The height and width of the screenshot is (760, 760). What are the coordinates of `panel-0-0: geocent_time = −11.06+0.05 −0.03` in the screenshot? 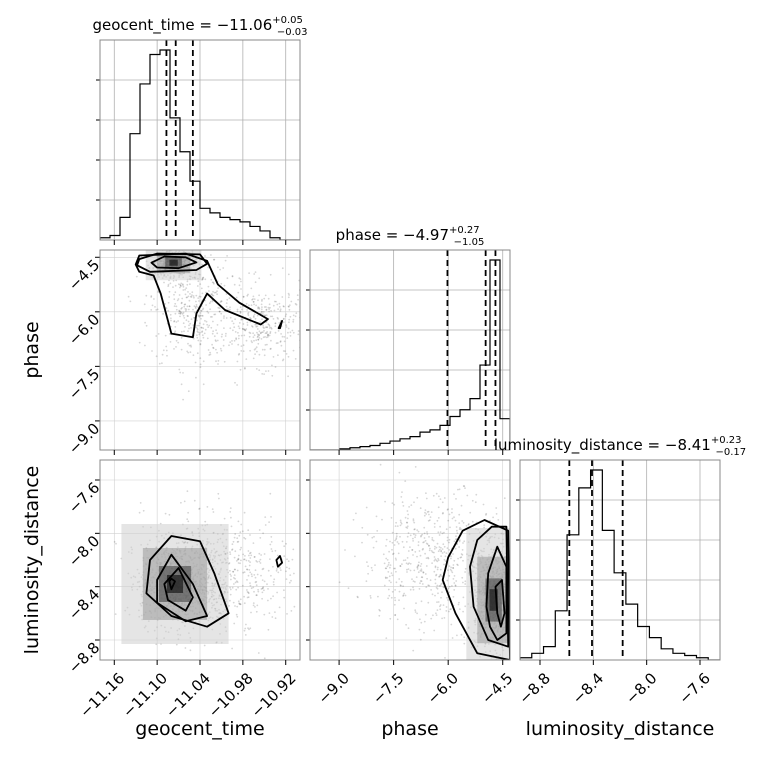 It's located at (200, 130).